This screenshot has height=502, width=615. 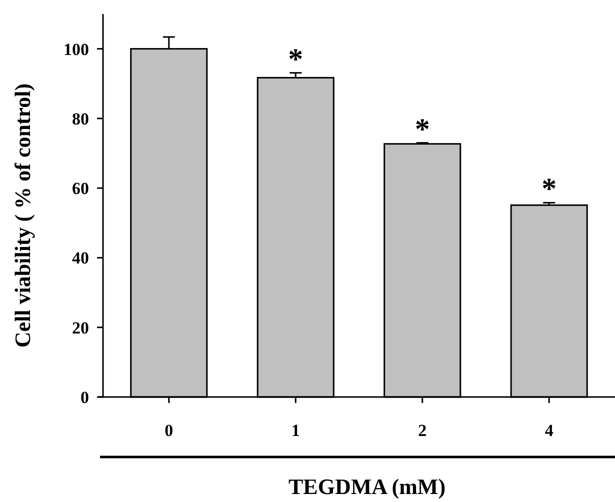 I want to click on y-tick-label: 60, so click(x=80, y=188).